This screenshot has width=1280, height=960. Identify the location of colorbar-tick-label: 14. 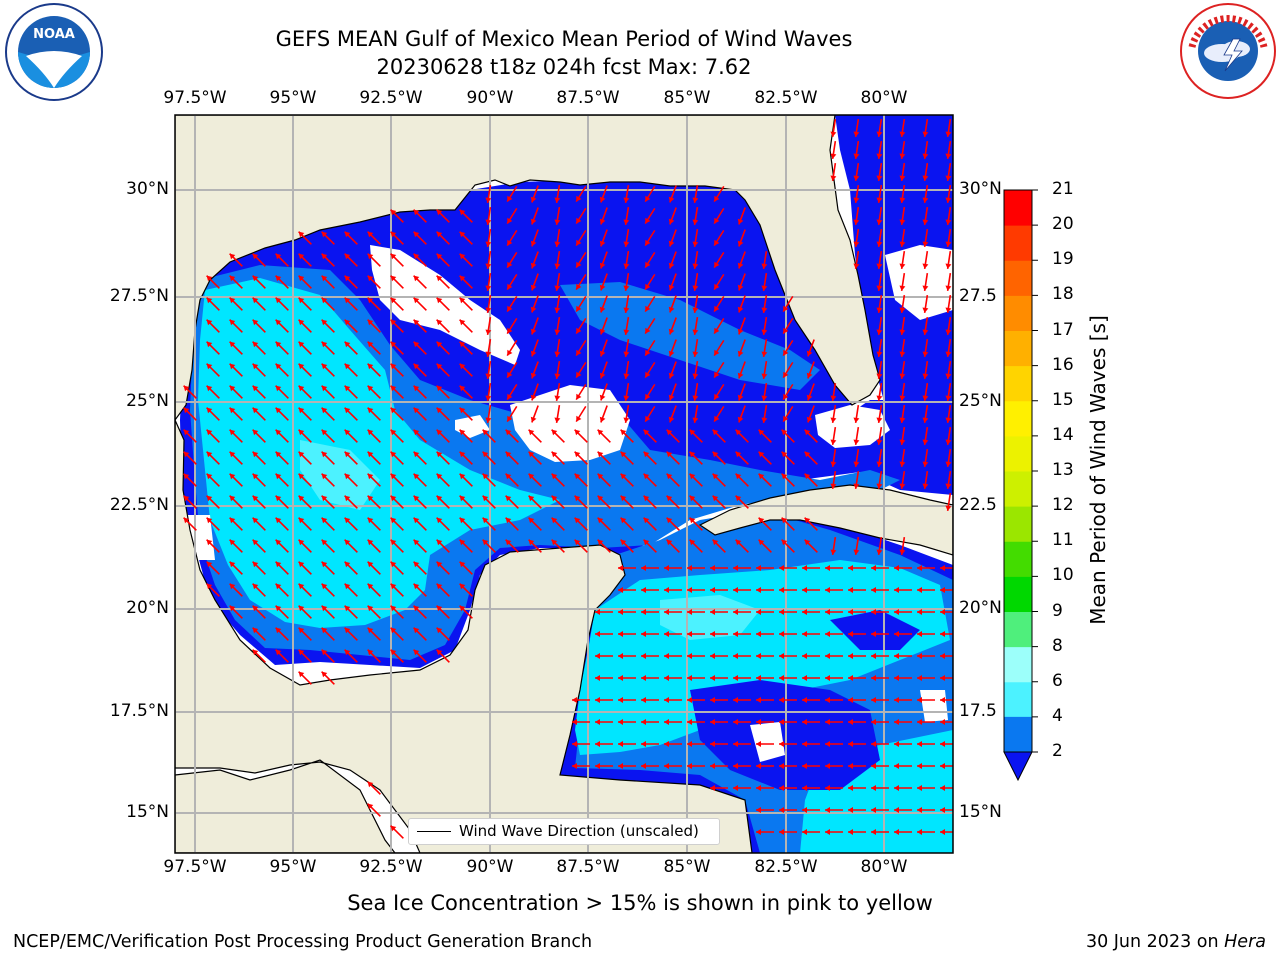
(1063, 434).